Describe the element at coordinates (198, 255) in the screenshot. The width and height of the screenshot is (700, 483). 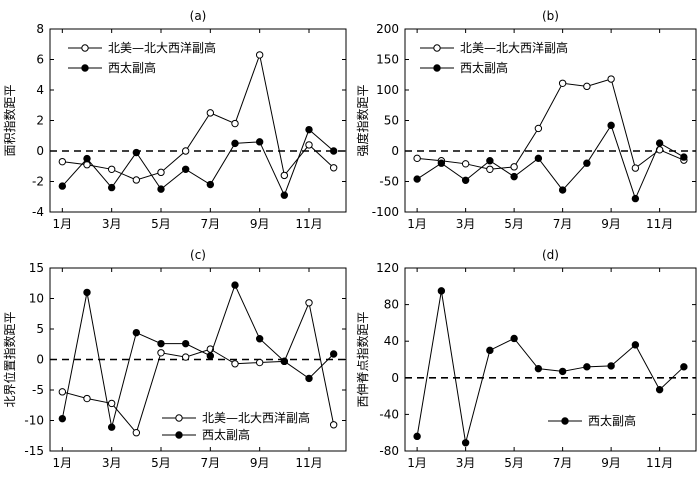
I see `panel-title: (c)` at that location.